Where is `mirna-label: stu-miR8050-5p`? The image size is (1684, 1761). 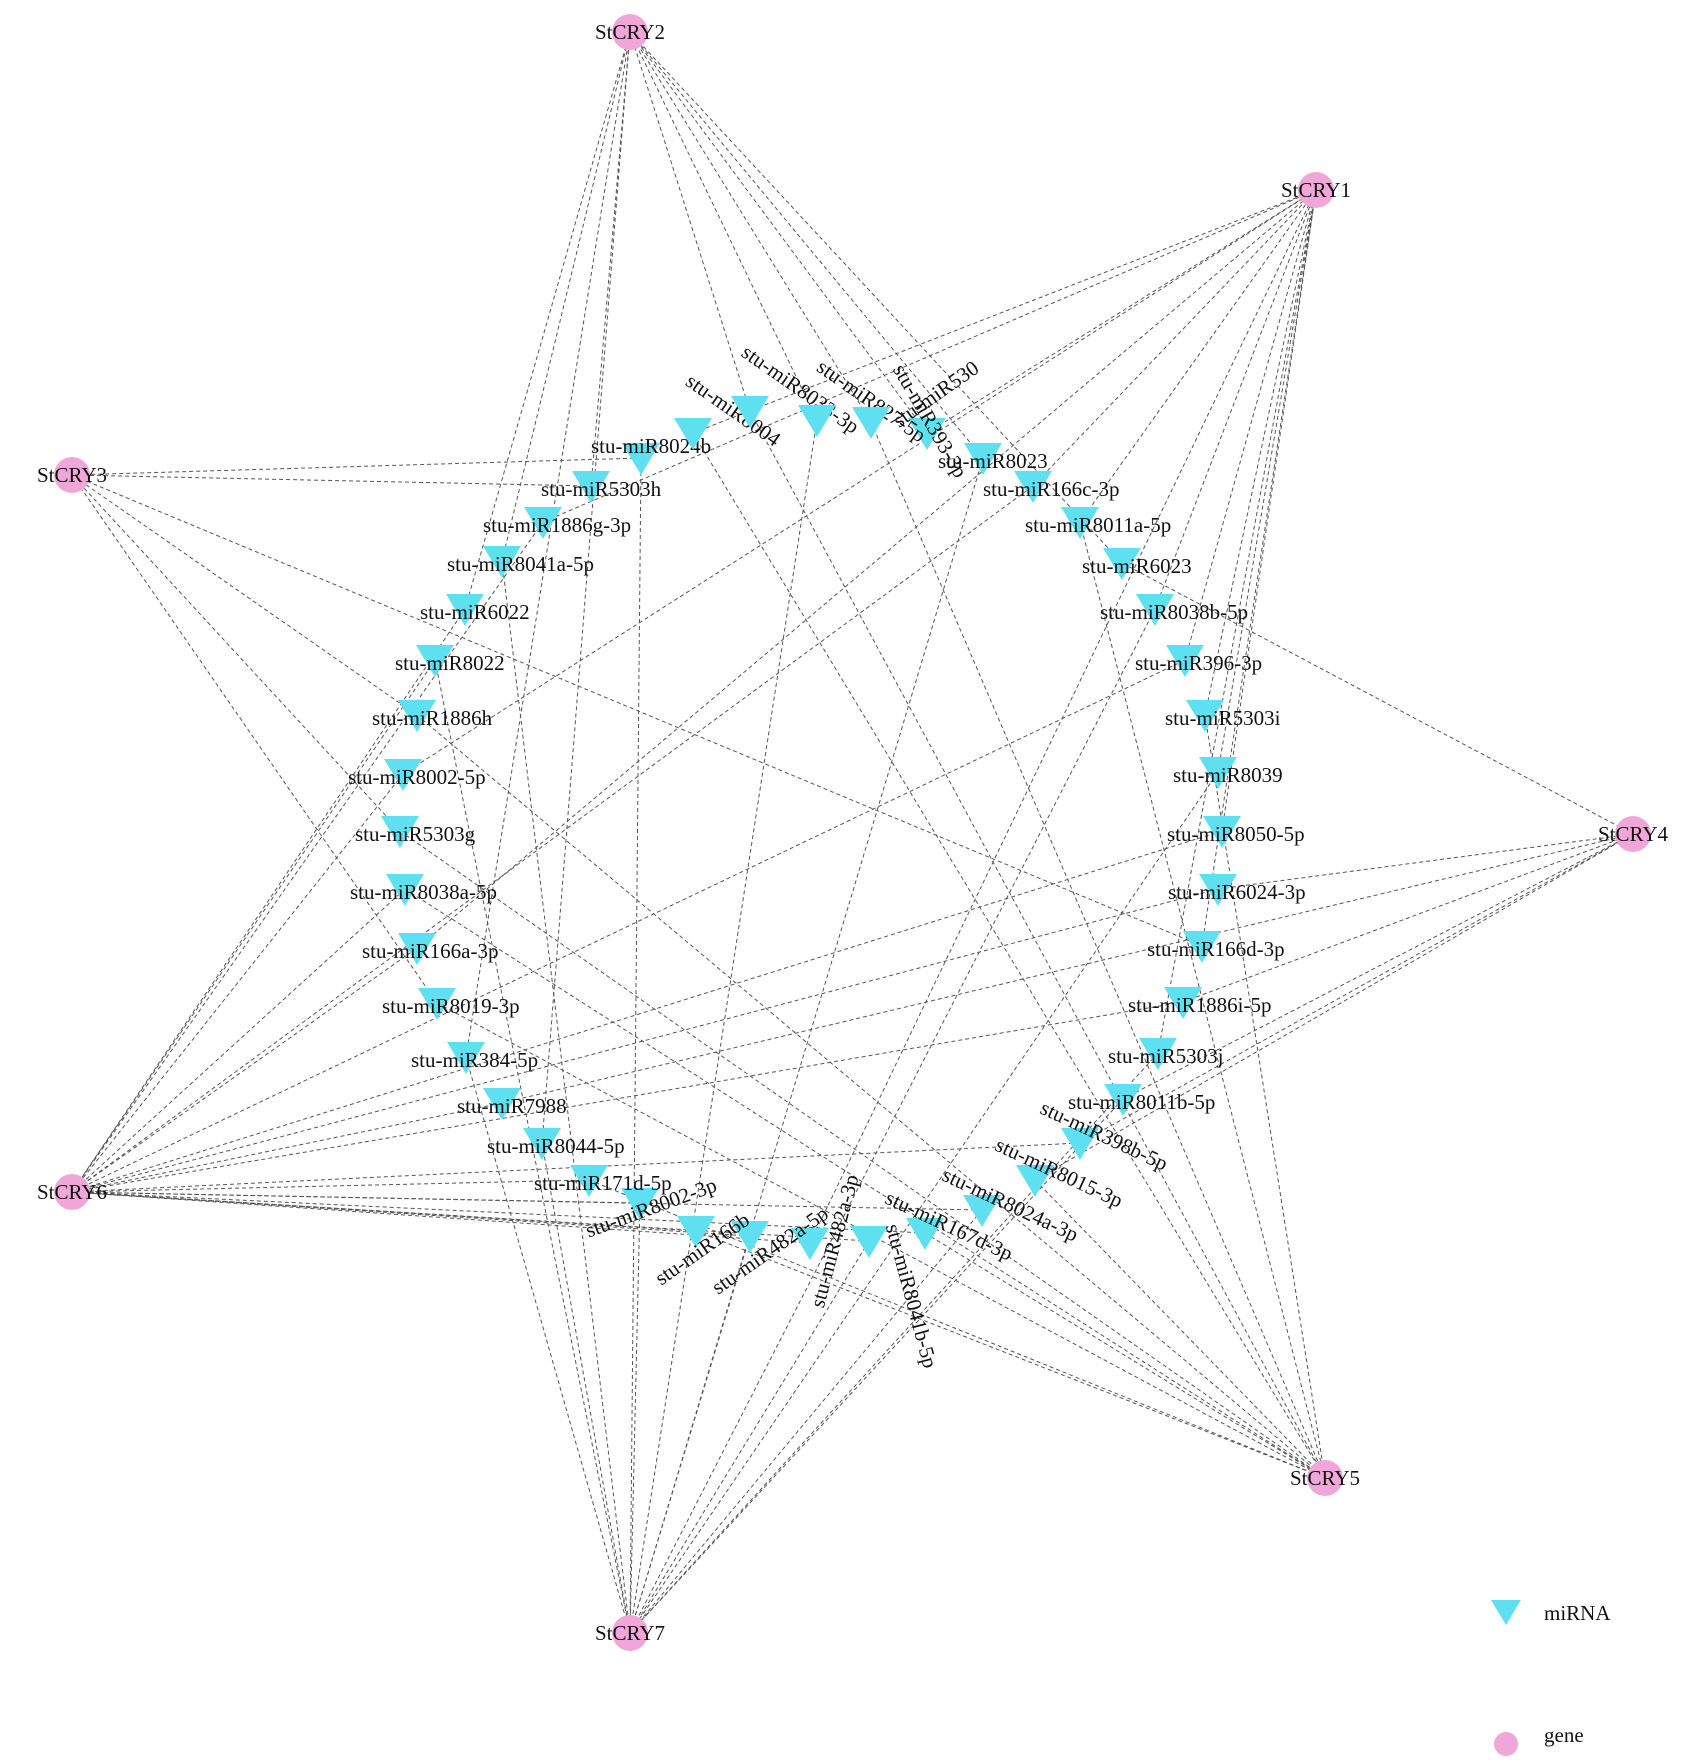
mirna-label: stu-miR8050-5p is located at coordinates (1236, 834).